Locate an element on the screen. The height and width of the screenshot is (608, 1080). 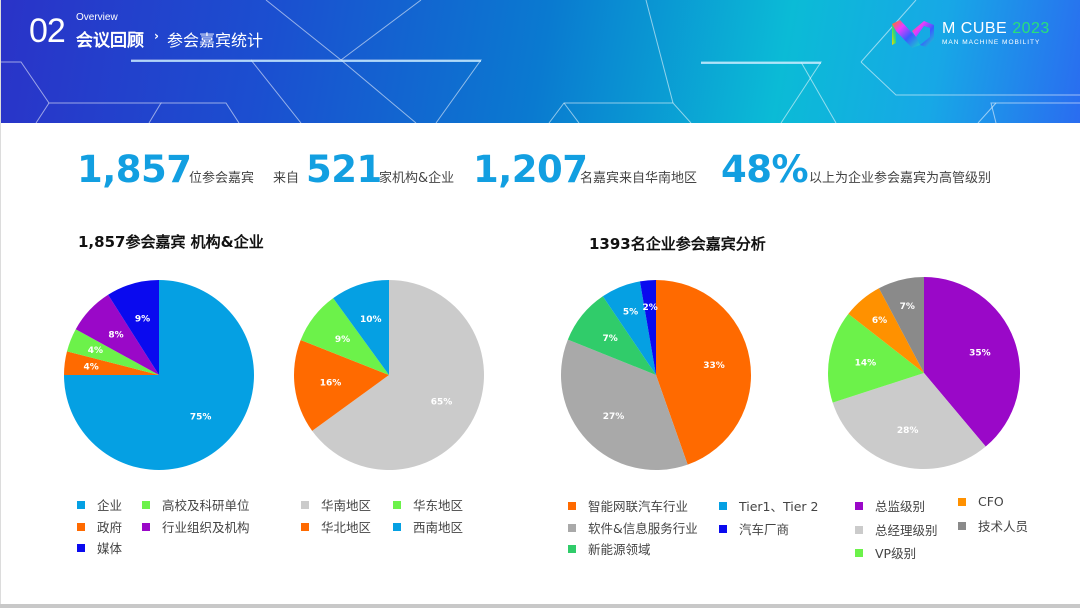
slice-label: 27% is located at coordinates (614, 417).